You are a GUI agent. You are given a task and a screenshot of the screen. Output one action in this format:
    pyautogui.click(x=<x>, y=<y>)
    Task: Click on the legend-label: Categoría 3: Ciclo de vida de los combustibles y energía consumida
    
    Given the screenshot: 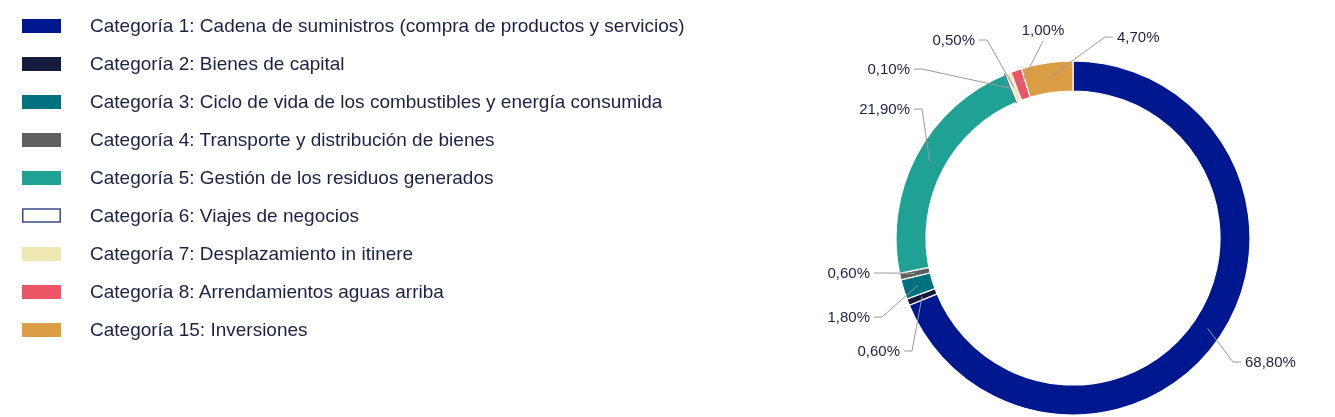 What is the action you would take?
    pyautogui.click(x=376, y=101)
    